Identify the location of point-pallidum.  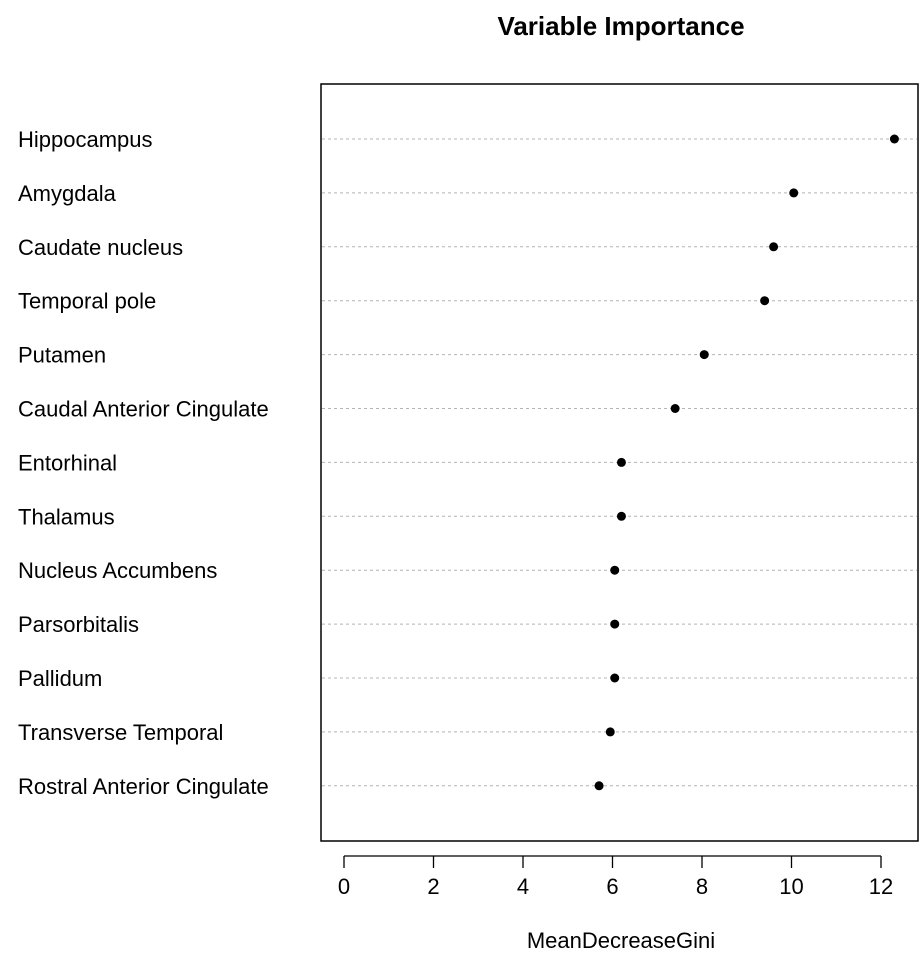
(615, 678).